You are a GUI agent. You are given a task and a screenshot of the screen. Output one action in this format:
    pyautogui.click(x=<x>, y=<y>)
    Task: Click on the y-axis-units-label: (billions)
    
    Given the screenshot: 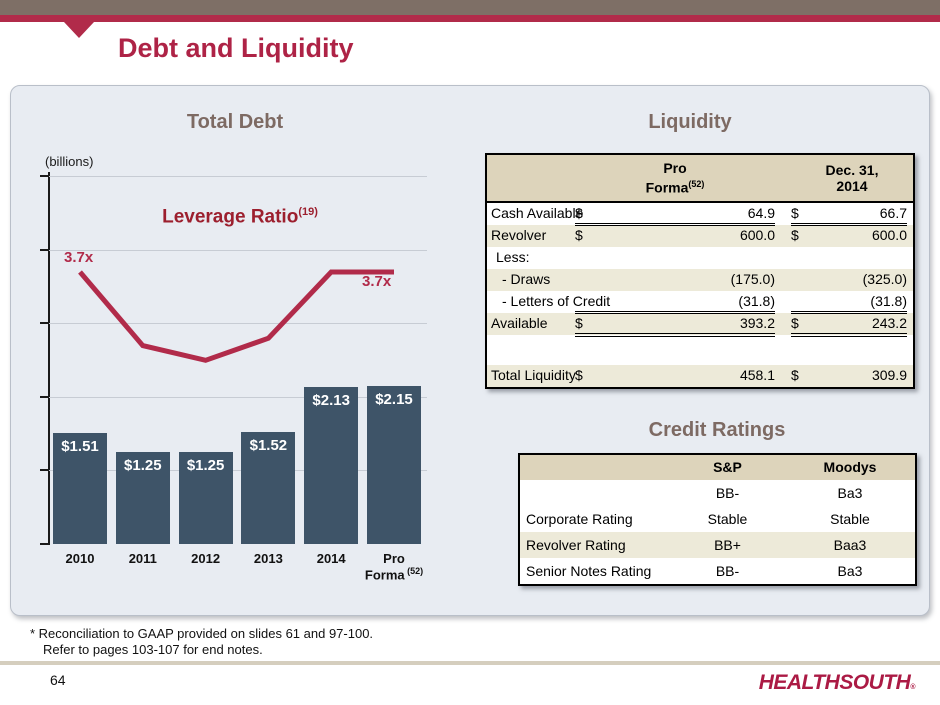 What is the action you would take?
    pyautogui.click(x=69, y=161)
    